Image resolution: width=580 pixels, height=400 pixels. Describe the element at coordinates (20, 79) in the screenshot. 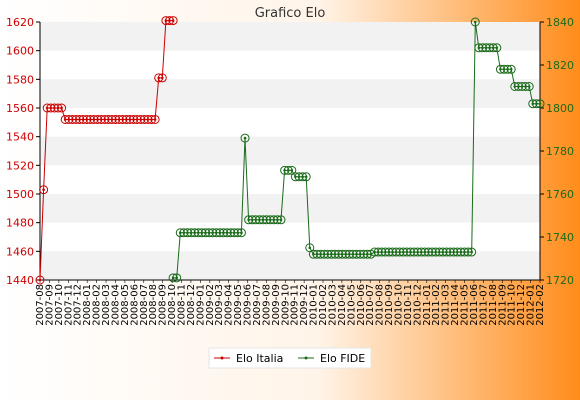

I see `left-tick-label: 1580` at that location.